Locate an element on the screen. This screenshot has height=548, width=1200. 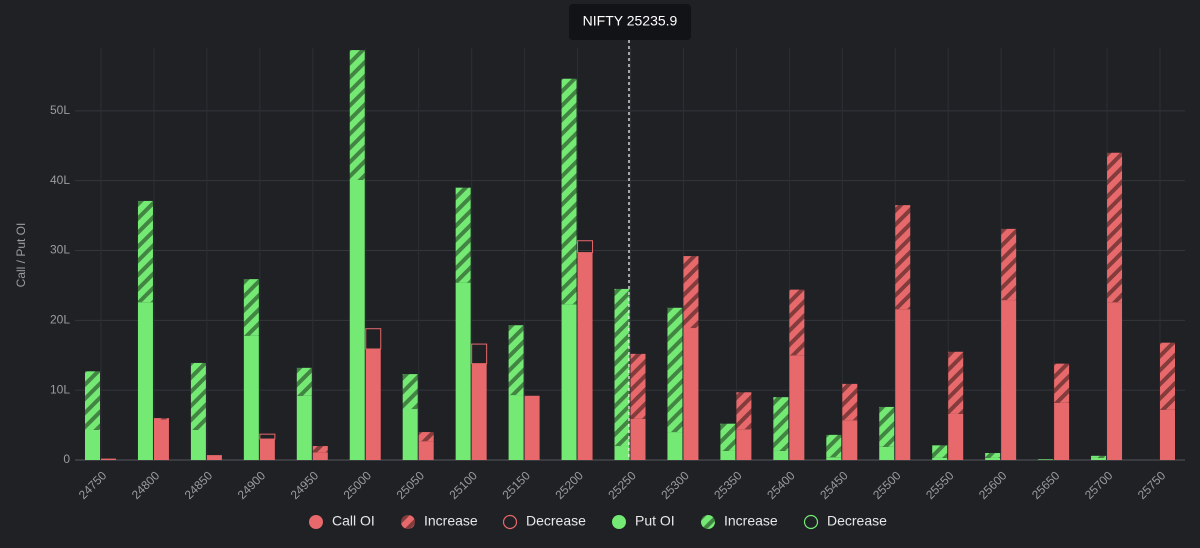
spot-tooltip is located at coordinates (630, 22).